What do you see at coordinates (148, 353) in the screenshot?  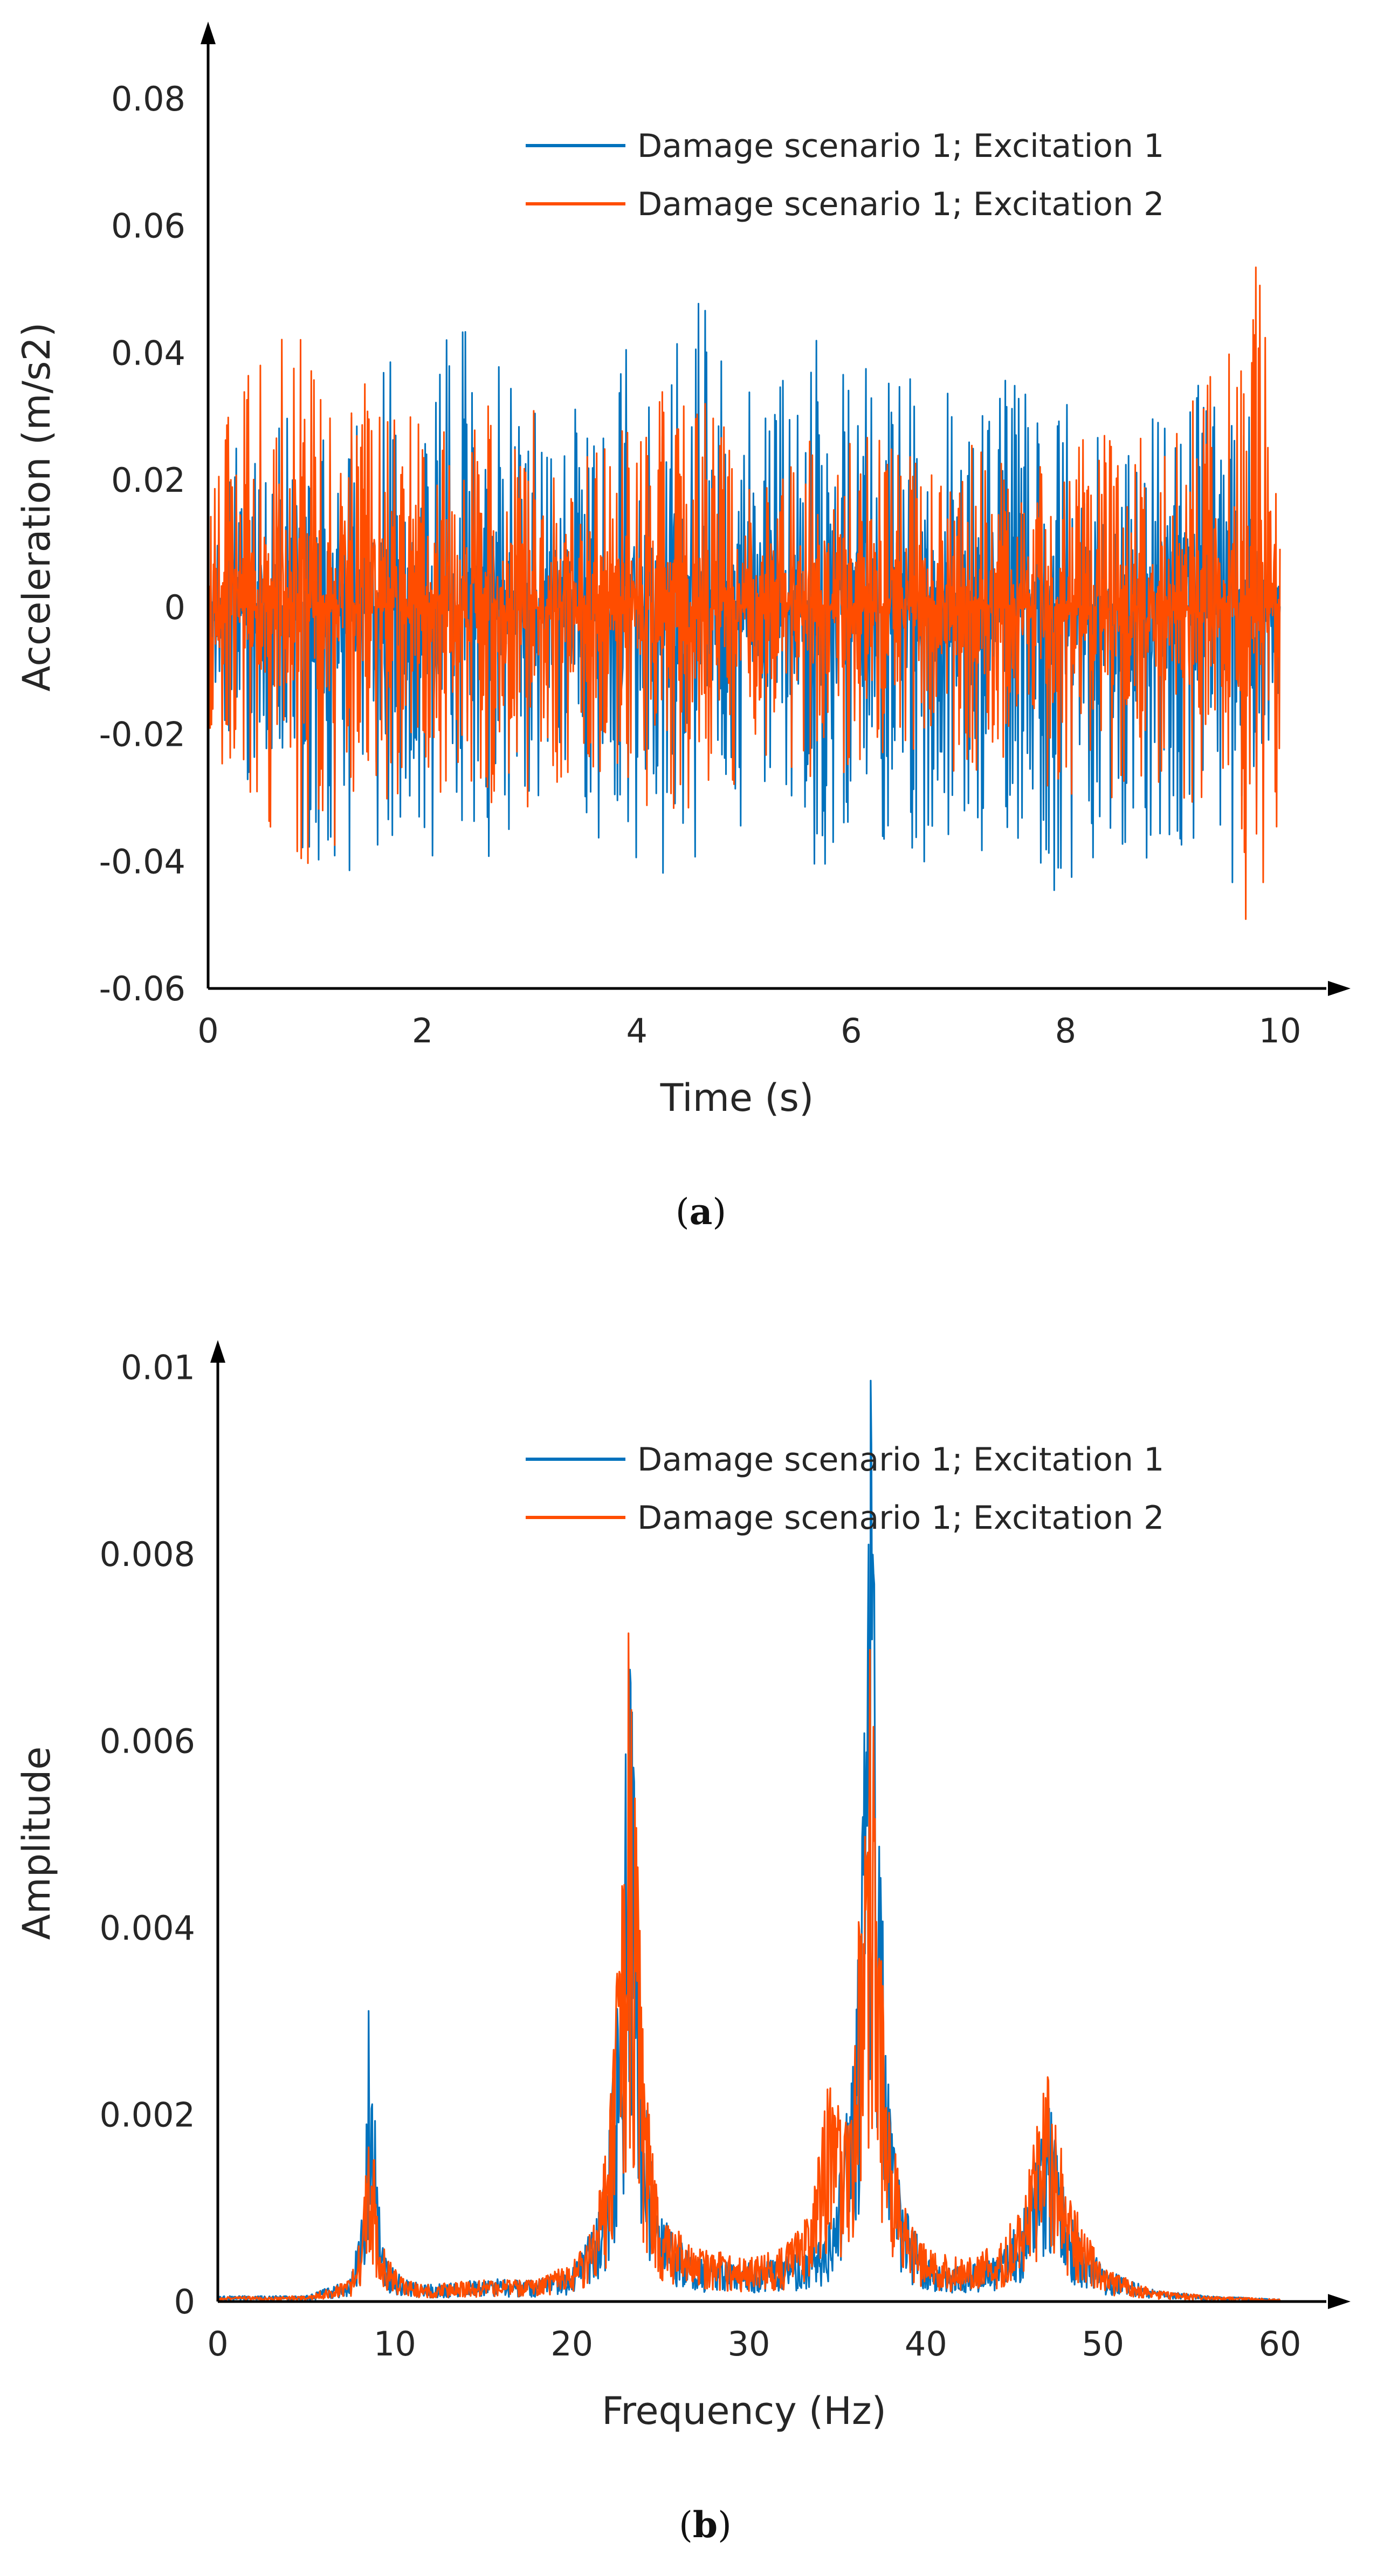 I see `panel-a-y-tick-label: 0.04` at bounding box center [148, 353].